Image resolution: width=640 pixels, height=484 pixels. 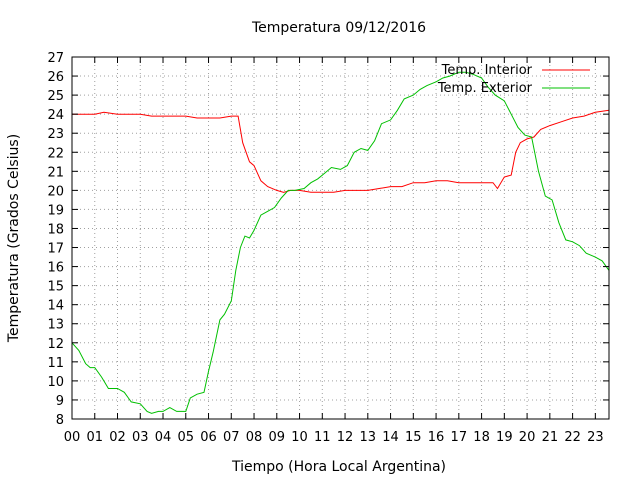 I want to click on y-tick-label: 9, so click(x=60, y=401).